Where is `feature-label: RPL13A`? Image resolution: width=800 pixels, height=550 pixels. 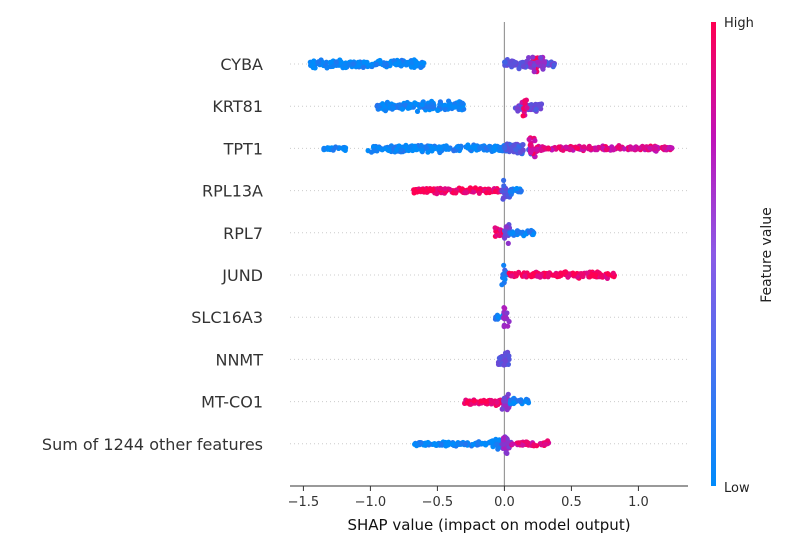 feature-label: RPL13A is located at coordinates (232, 191).